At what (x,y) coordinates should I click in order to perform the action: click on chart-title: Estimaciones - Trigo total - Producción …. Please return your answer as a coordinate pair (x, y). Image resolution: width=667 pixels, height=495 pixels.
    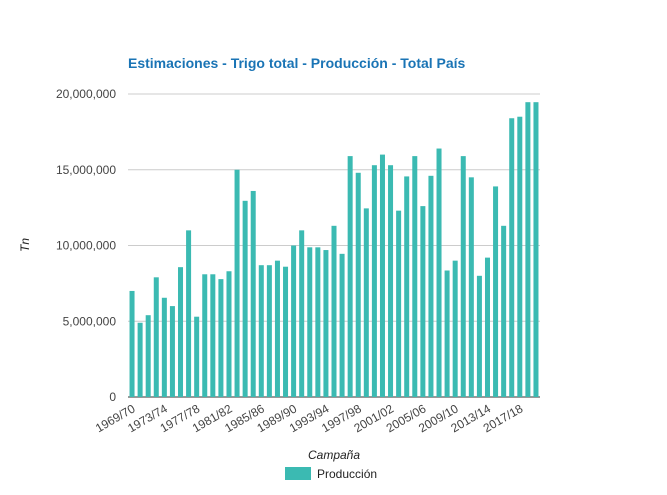
    Looking at the image, I should click on (297, 63).